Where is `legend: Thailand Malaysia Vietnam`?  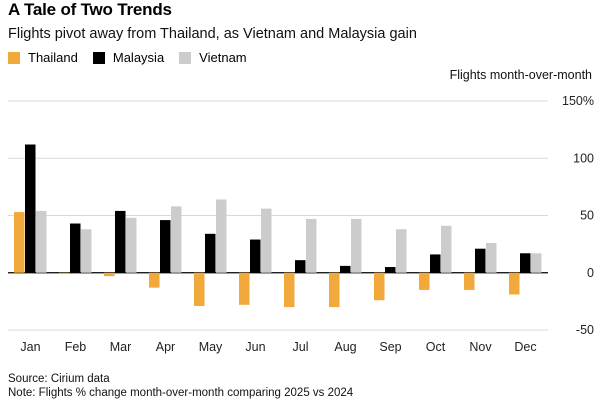 legend: Thailand Malaysia Vietnam is located at coordinates (135, 57).